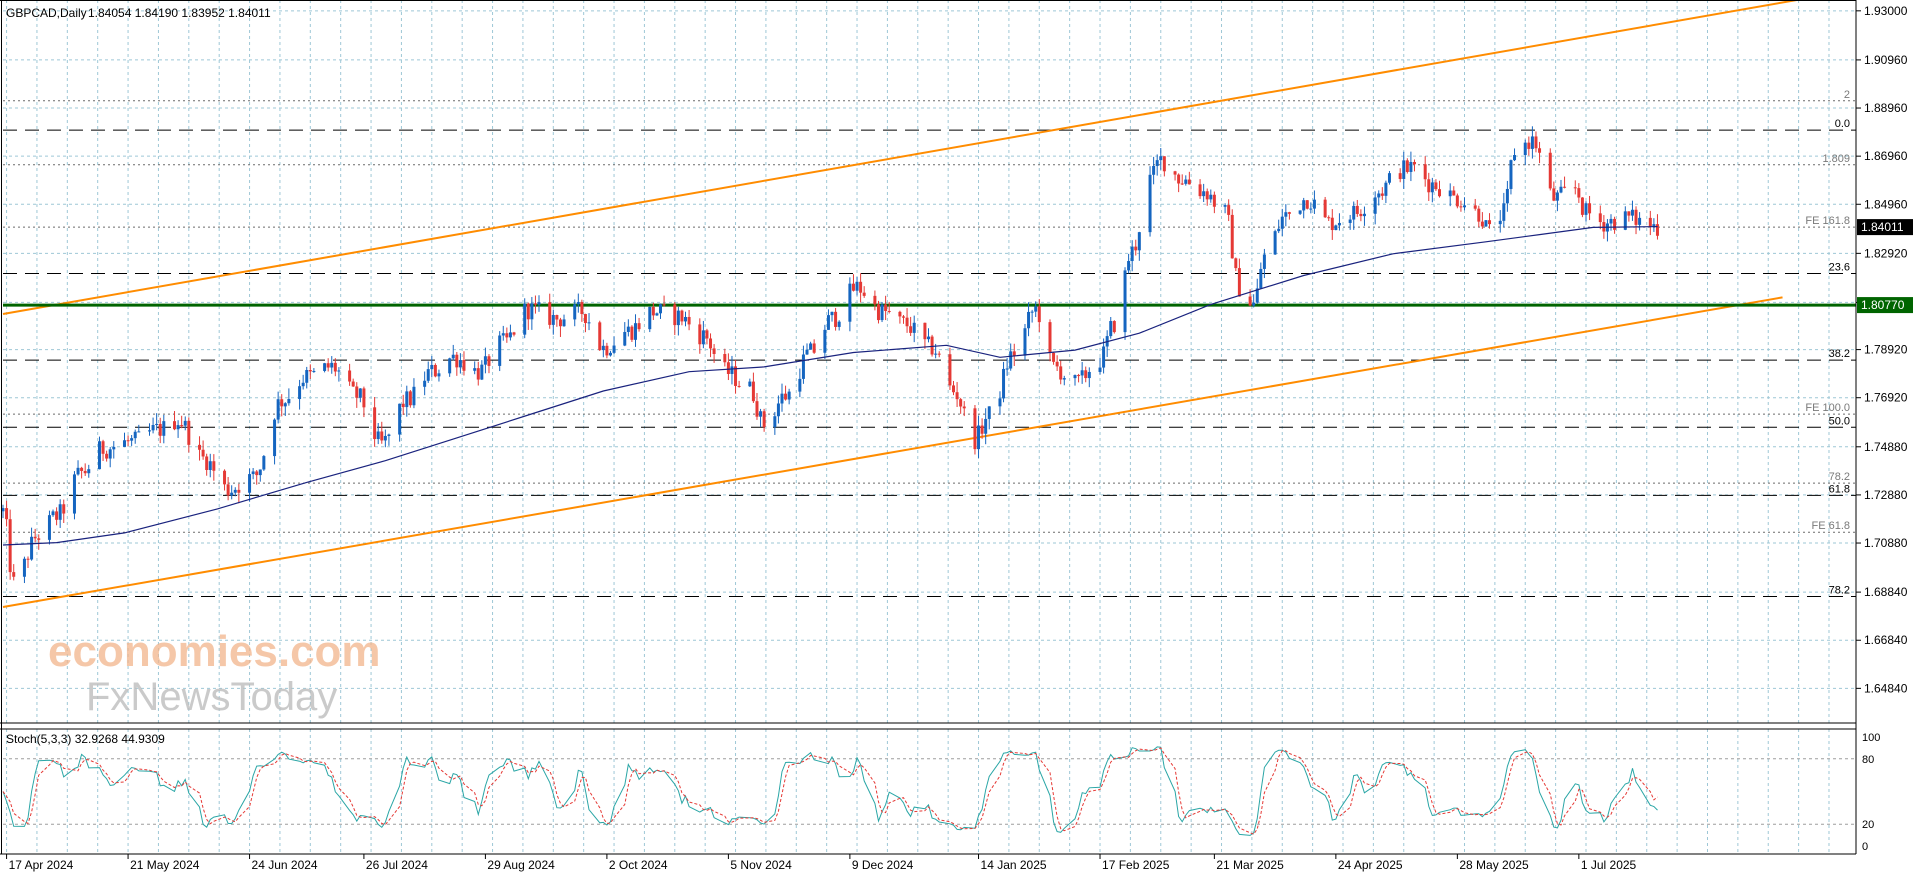  Describe the element at coordinates (1886, 204) in the screenshot. I see `price-tick-label-4: 1.84960` at that location.